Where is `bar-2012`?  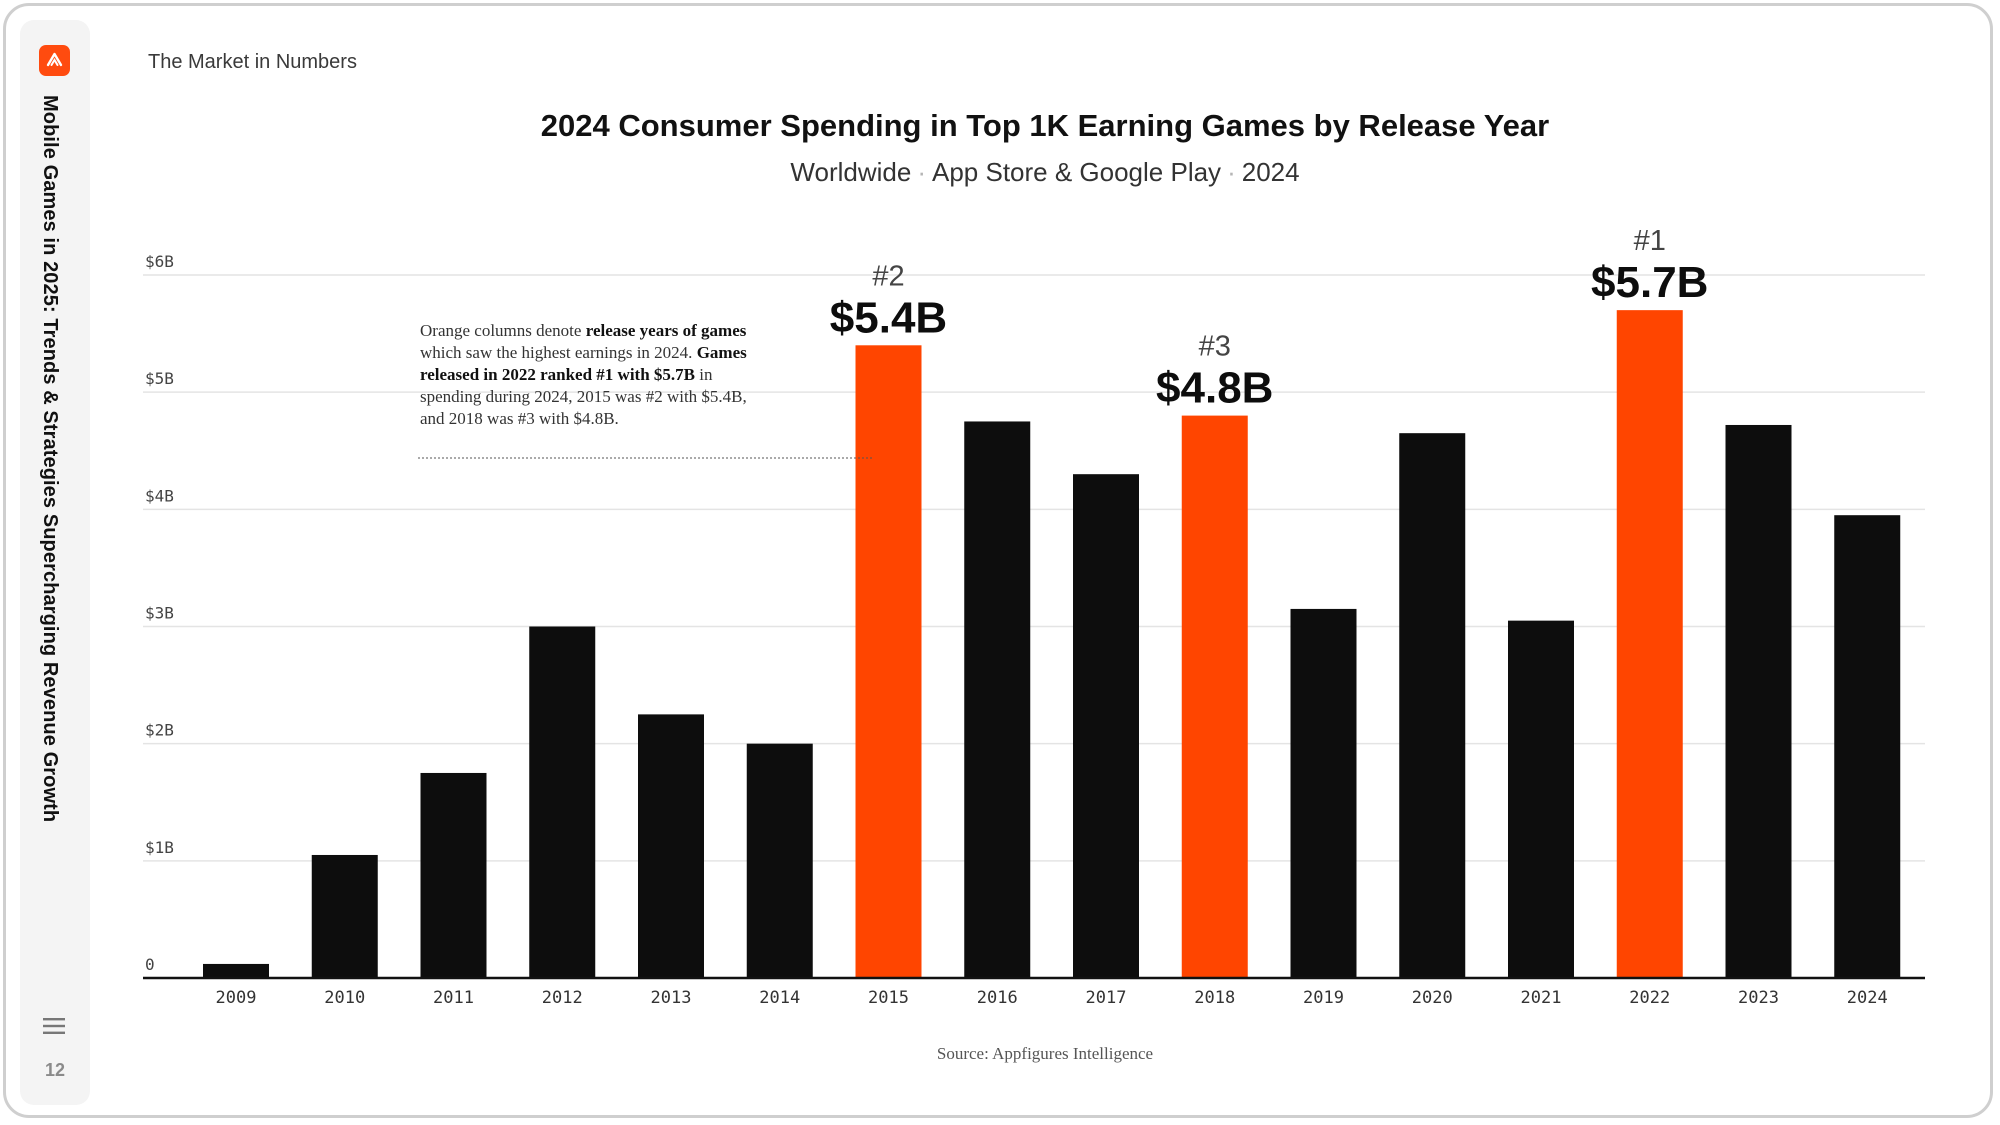 bar-2012 is located at coordinates (562, 802).